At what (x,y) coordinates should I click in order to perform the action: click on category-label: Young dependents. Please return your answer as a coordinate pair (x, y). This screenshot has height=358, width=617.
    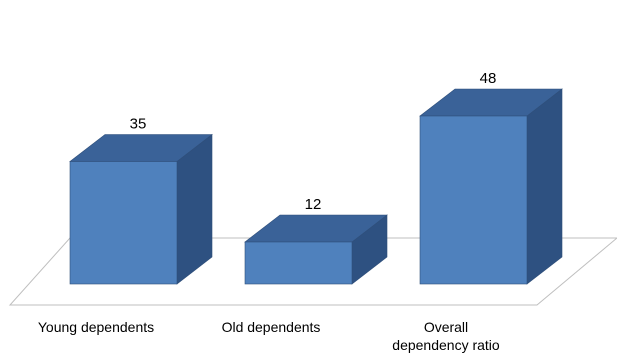
    Looking at the image, I should click on (96, 327).